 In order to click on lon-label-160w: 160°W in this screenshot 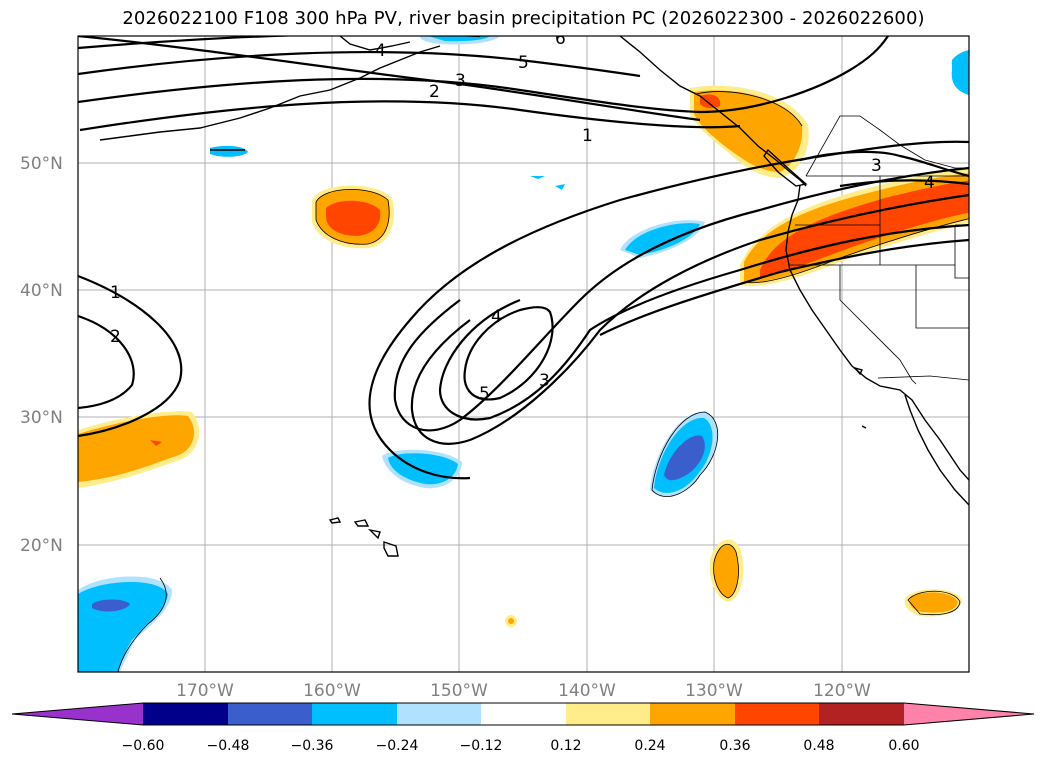, I will do `click(332, 691)`.